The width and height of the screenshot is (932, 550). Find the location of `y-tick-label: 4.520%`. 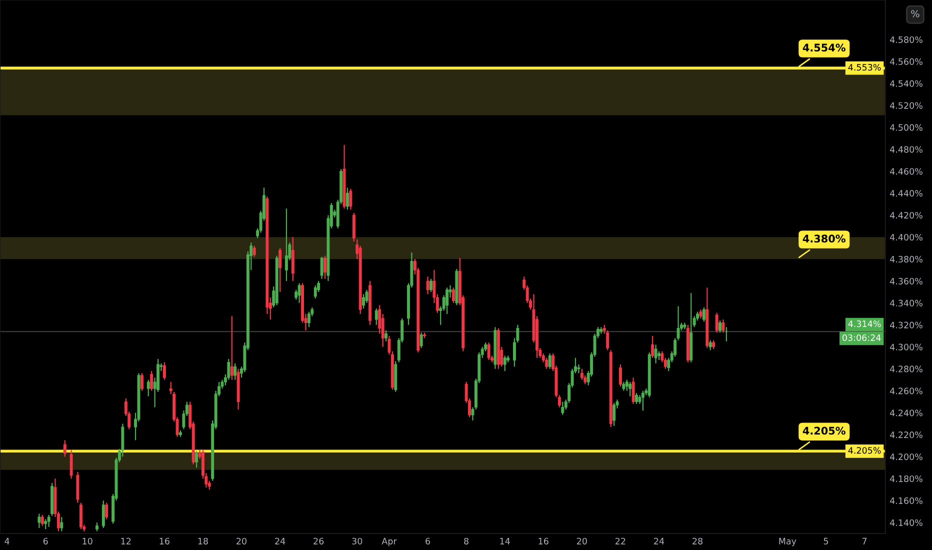

y-tick-label: 4.520% is located at coordinates (906, 105).